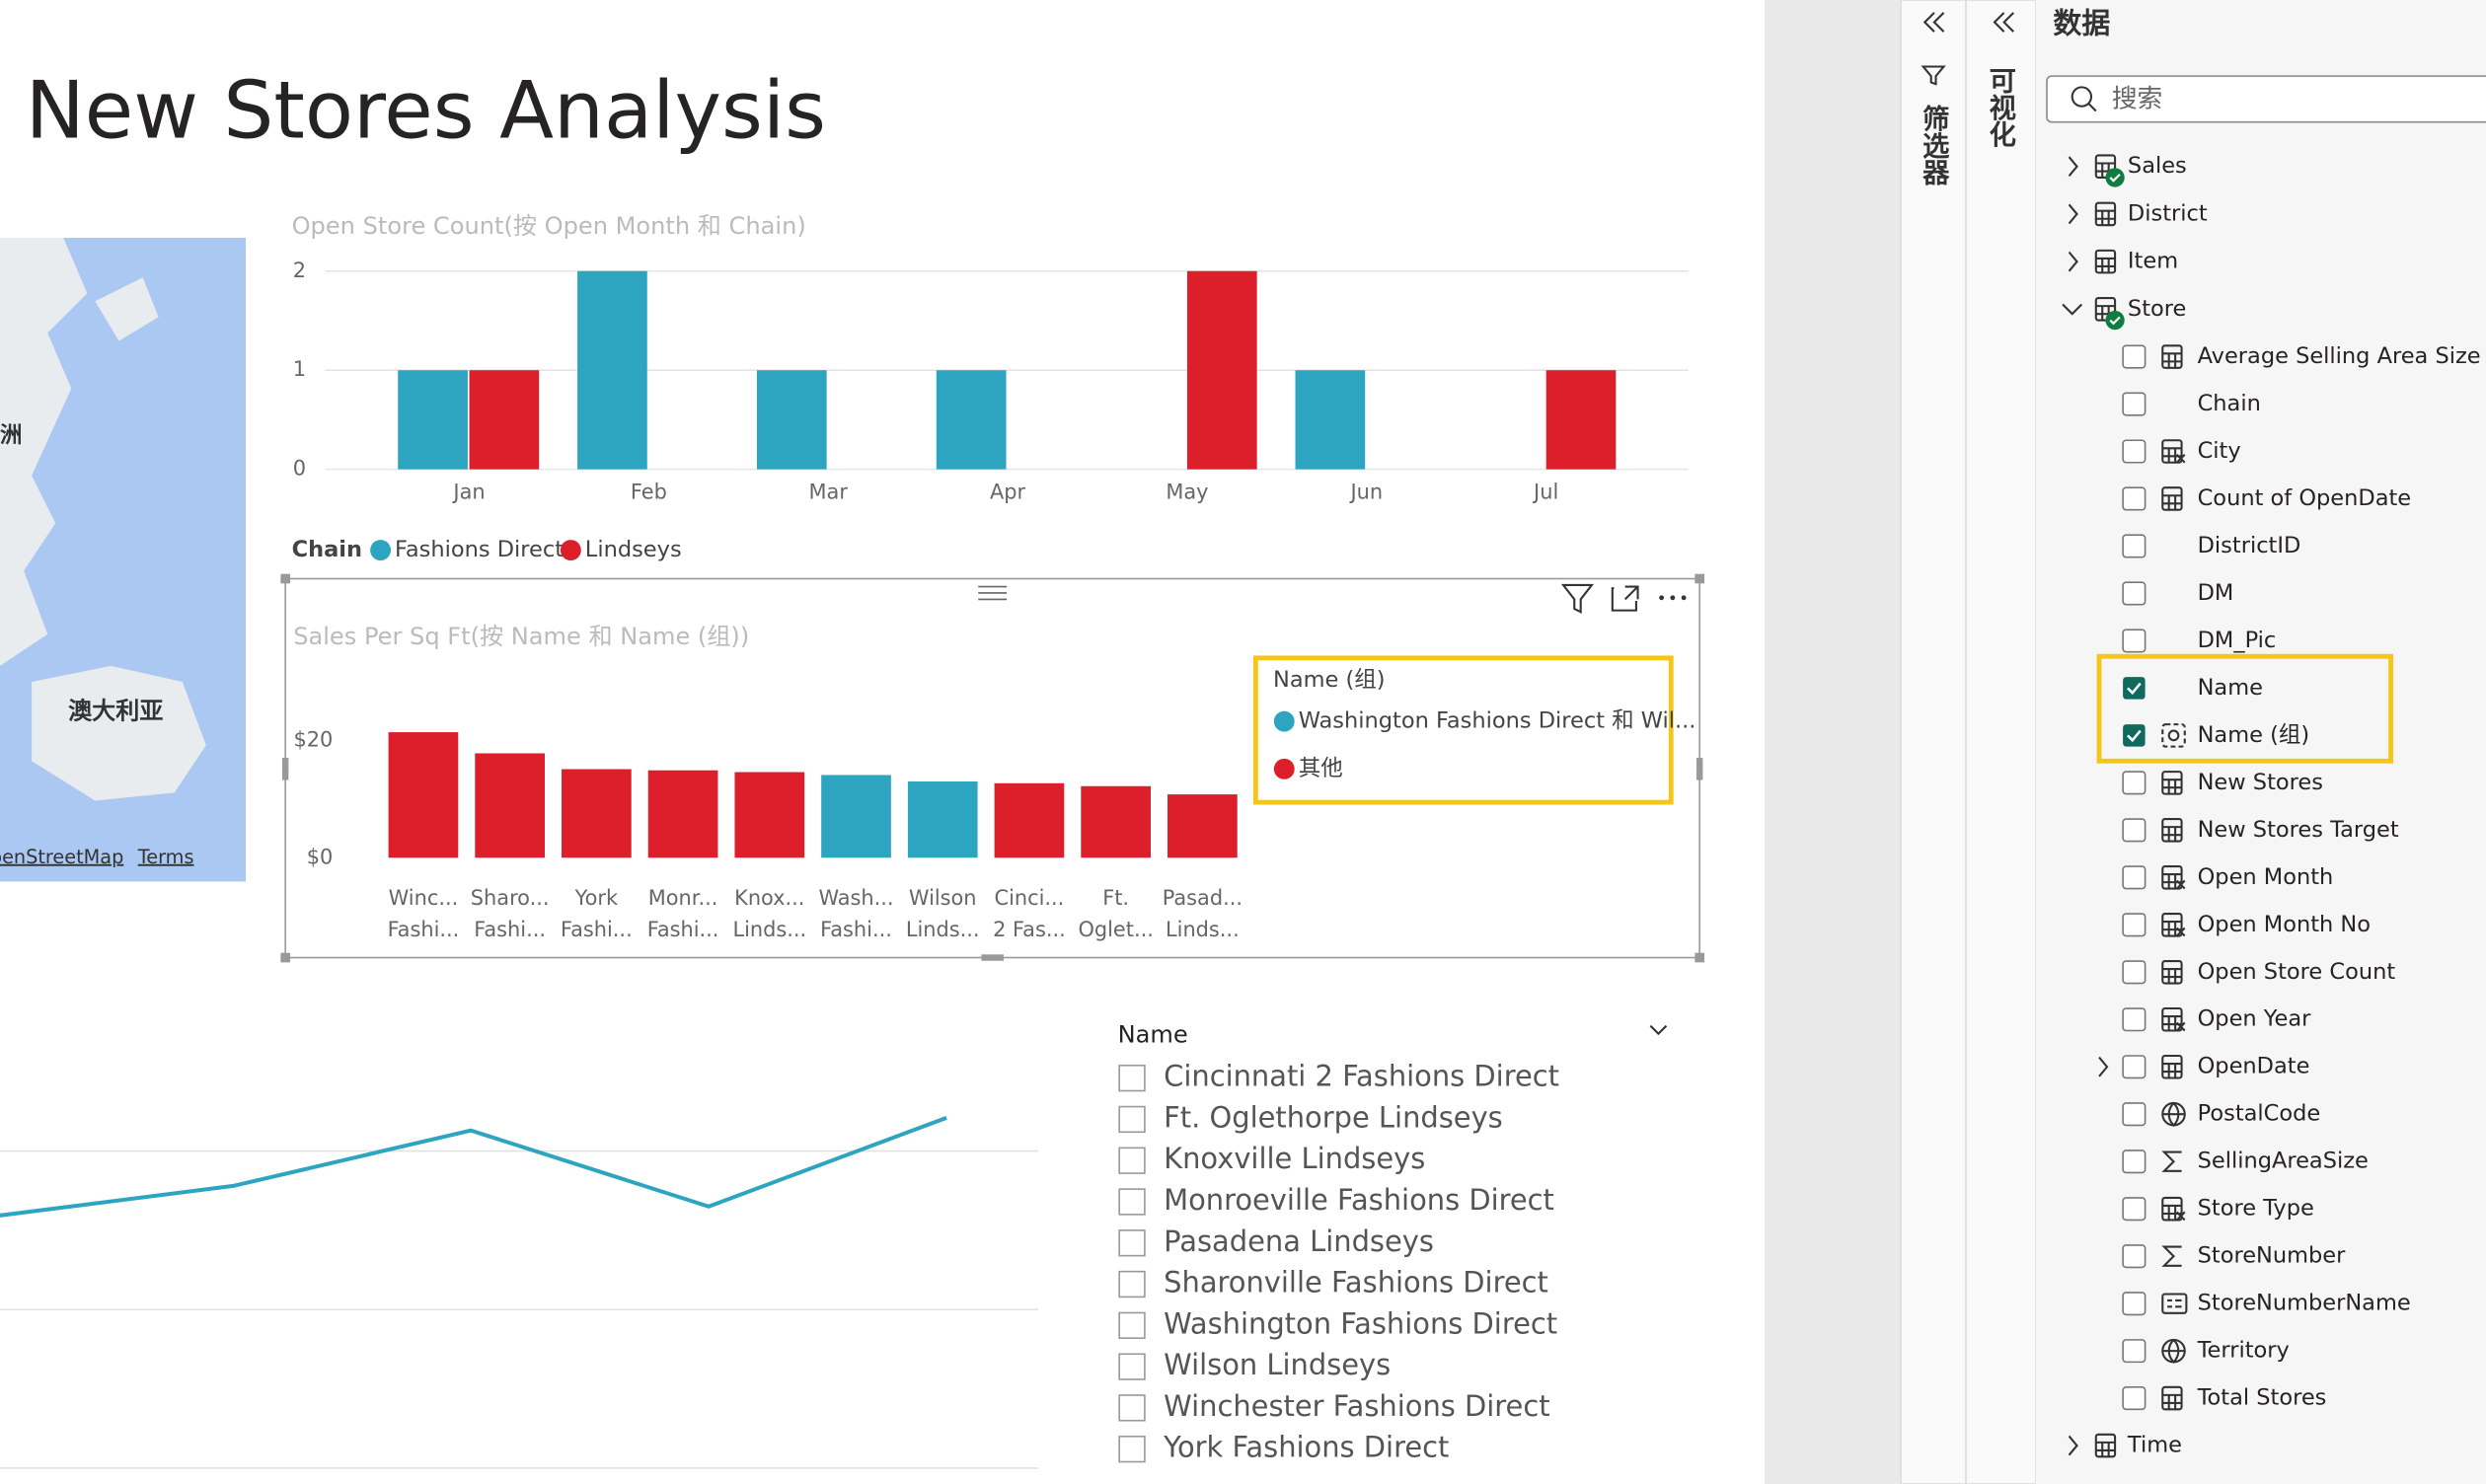 The height and width of the screenshot is (1484, 2486). What do you see at coordinates (2157, 166) in the screenshot?
I see `table-name: Sales` at bounding box center [2157, 166].